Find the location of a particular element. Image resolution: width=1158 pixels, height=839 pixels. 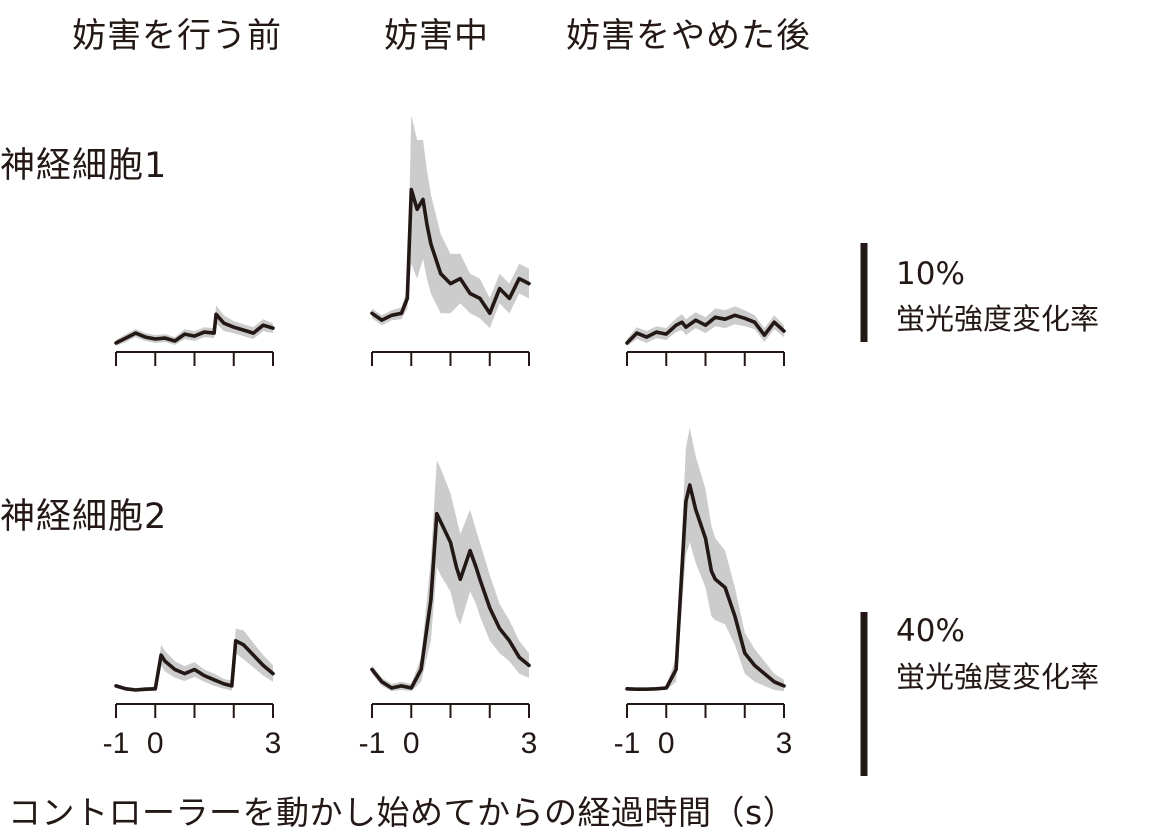

row-title-neuron-1: 神経細胞1 is located at coordinates (84, 166).